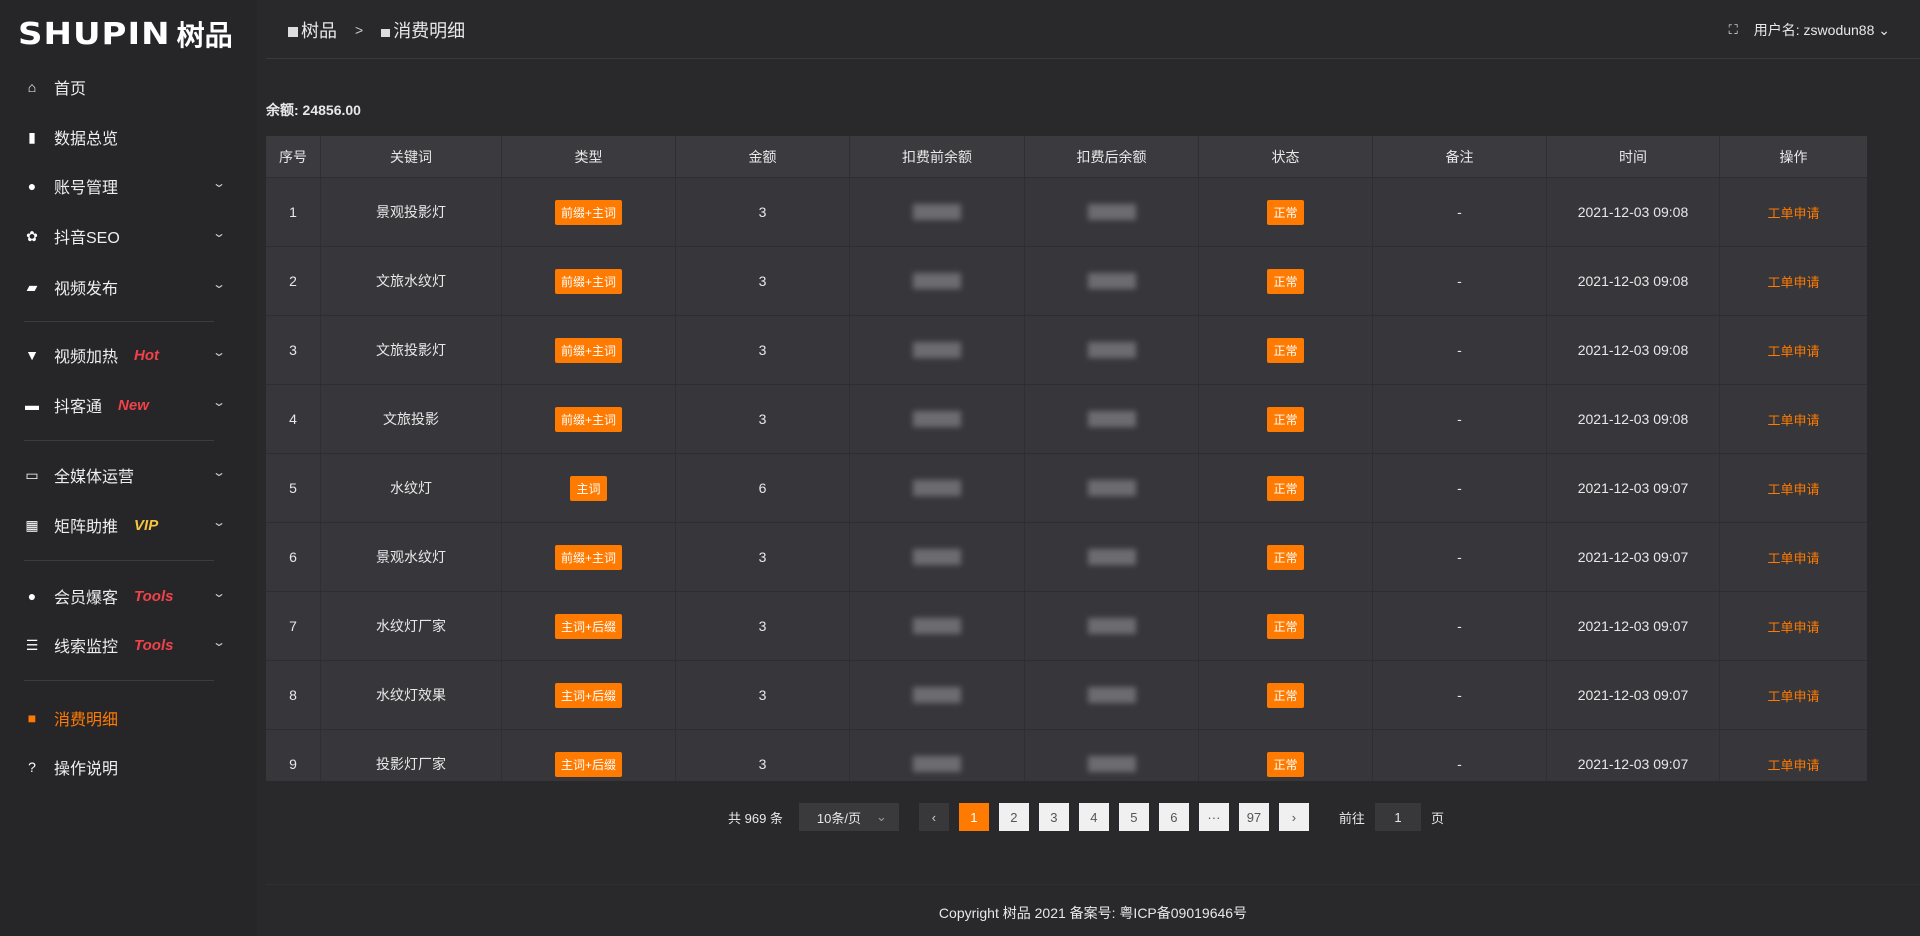  What do you see at coordinates (933, 817) in the screenshot?
I see `prev-page-button: ‹` at bounding box center [933, 817].